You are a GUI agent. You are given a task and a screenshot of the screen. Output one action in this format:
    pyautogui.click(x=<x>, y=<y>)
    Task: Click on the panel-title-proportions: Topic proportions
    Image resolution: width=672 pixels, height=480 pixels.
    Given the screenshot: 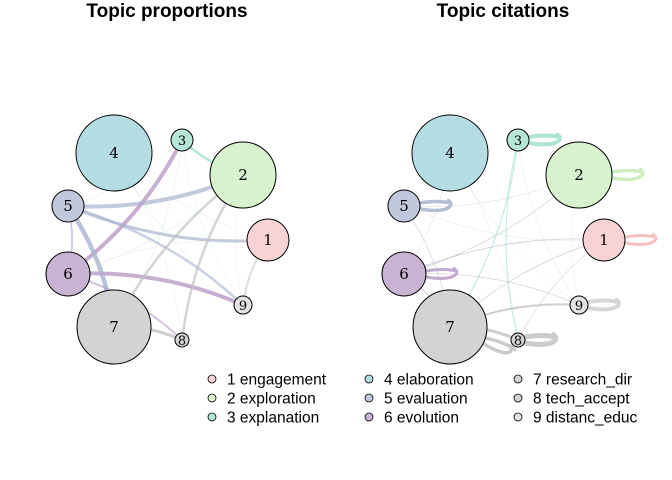 What is the action you would take?
    pyautogui.click(x=166, y=11)
    